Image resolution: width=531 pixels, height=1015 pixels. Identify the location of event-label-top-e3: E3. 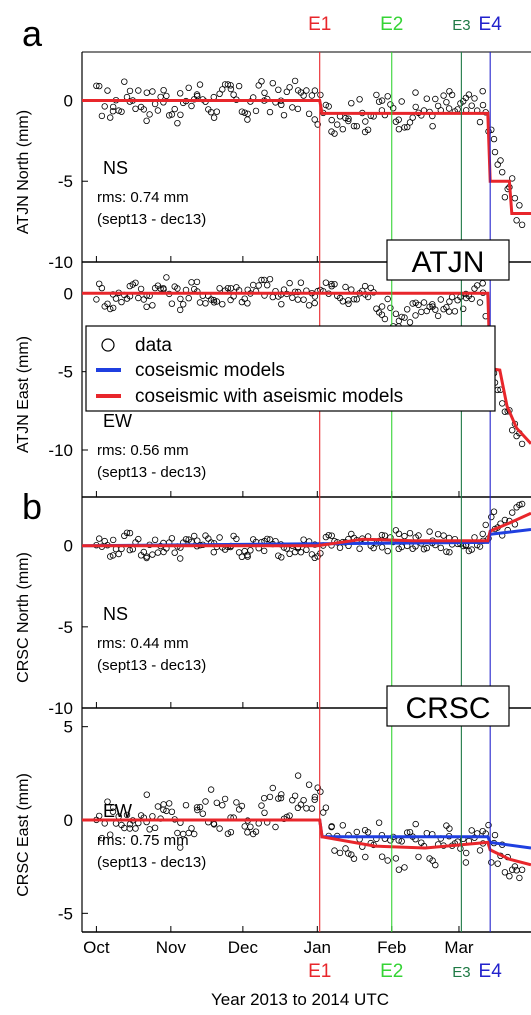
(461, 25).